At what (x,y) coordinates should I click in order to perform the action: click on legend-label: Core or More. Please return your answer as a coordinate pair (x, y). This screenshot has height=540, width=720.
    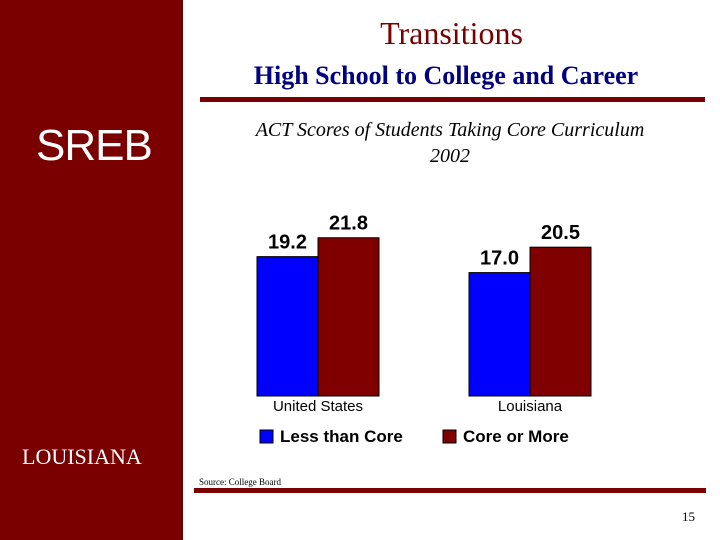
    Looking at the image, I should click on (516, 436).